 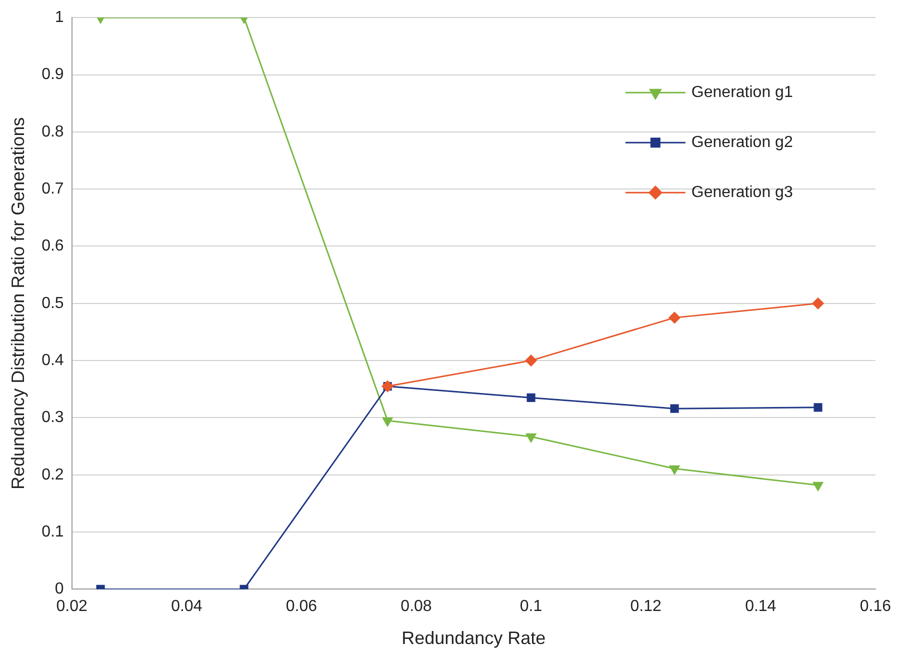 I want to click on x-tick-label: 0.1, so click(x=531, y=607).